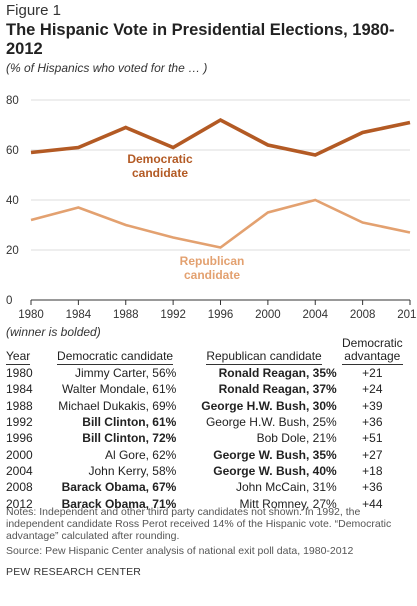 The width and height of the screenshot is (417, 606). Describe the element at coordinates (12, 251) in the screenshot. I see `y-tick-label: 20` at that location.